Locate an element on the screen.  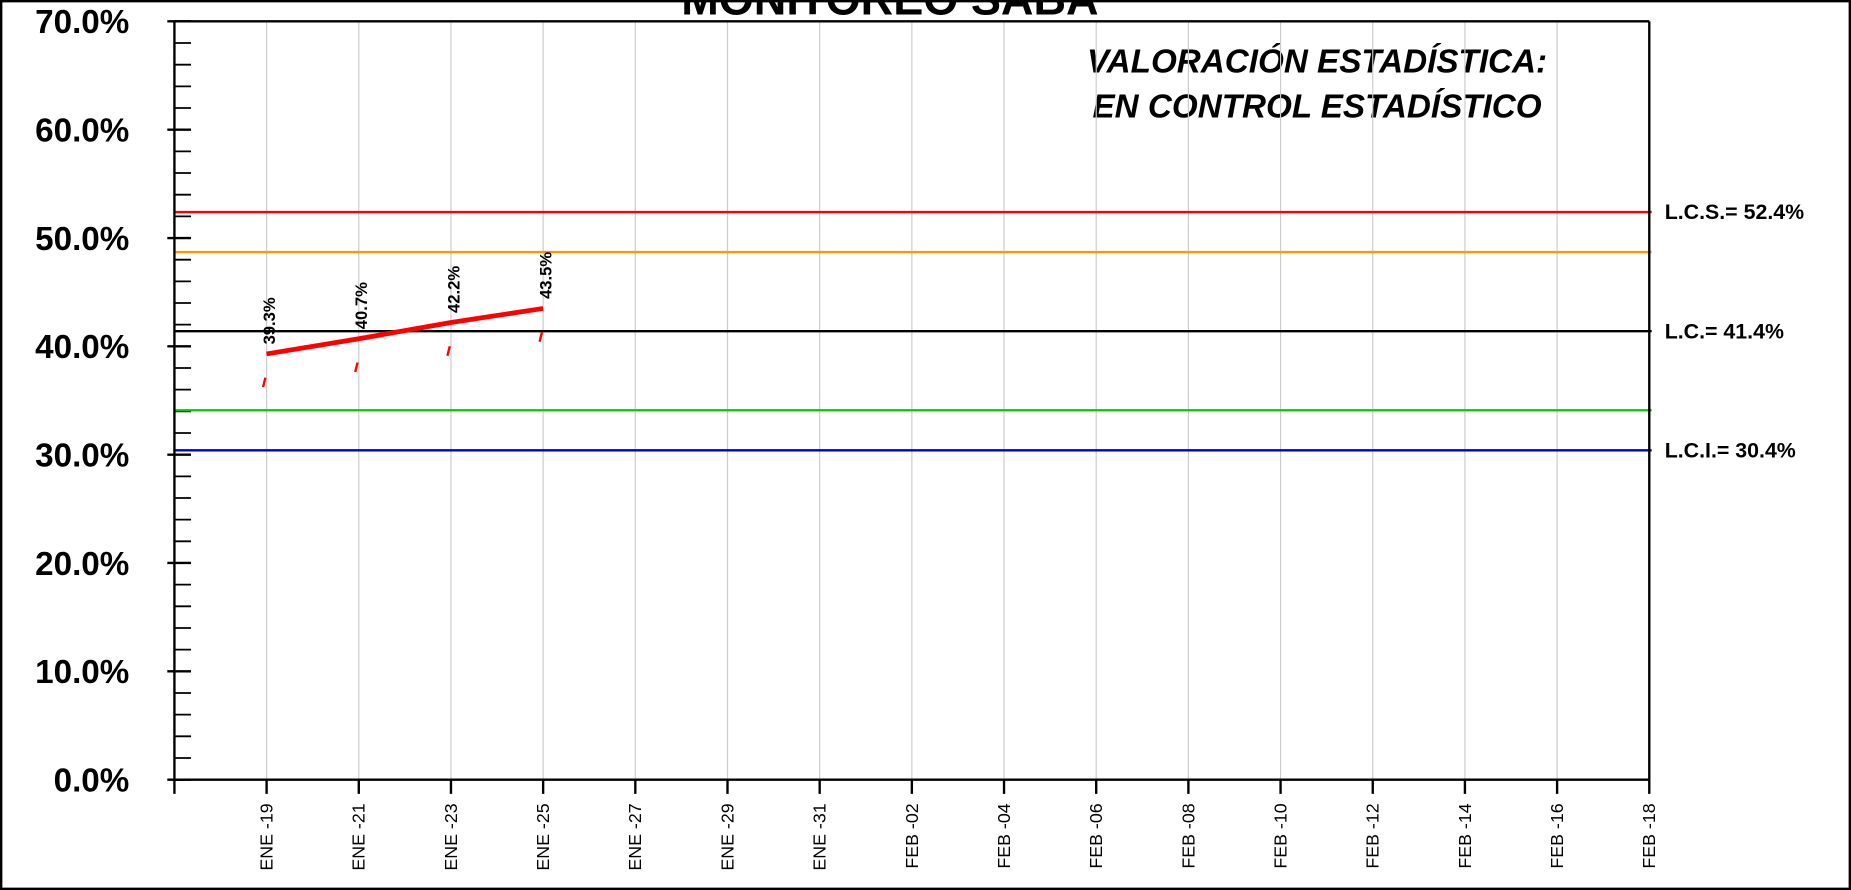
x-tick-label: FEB -14 is located at coordinates (1465, 835).